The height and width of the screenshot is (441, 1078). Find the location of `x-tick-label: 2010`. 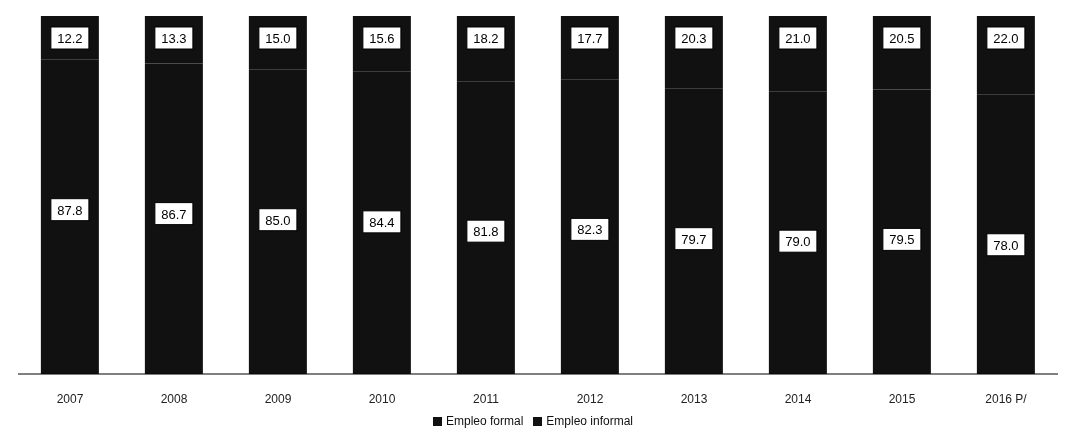

x-tick-label: 2010 is located at coordinates (382, 398).